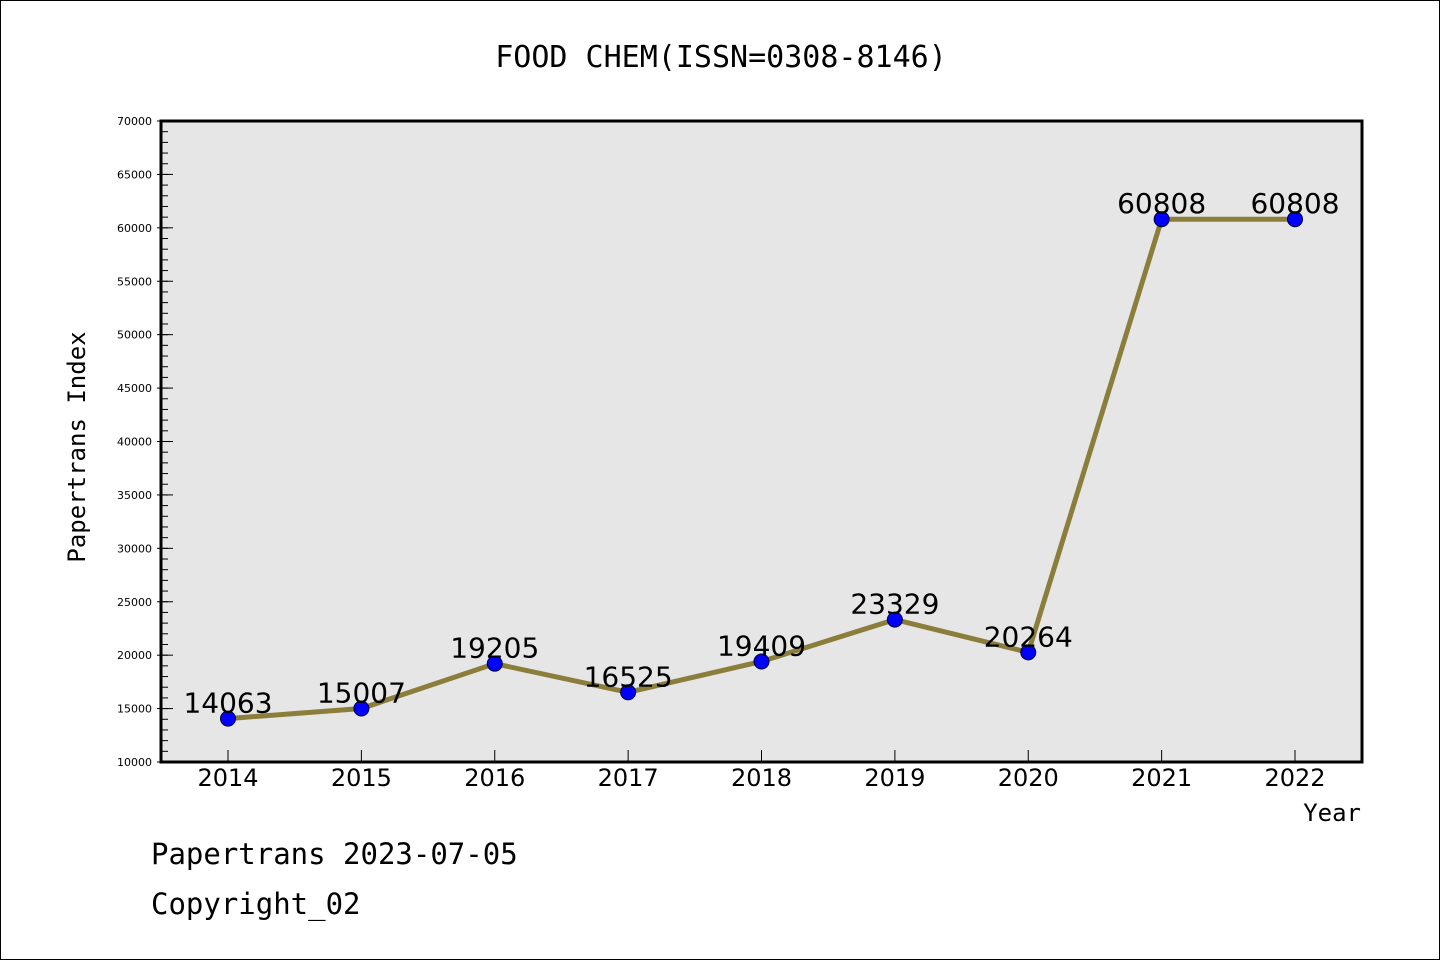 The image size is (1440, 961). What do you see at coordinates (361, 693) in the screenshot?
I see `data-label: 15007` at bounding box center [361, 693].